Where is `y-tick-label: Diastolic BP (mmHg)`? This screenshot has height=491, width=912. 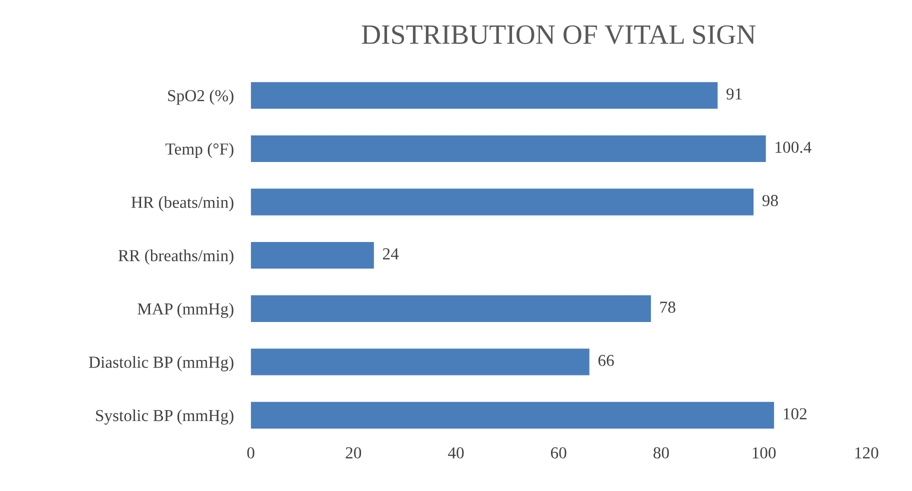
y-tick-label: Diastolic BP (mmHg) is located at coordinates (161, 364).